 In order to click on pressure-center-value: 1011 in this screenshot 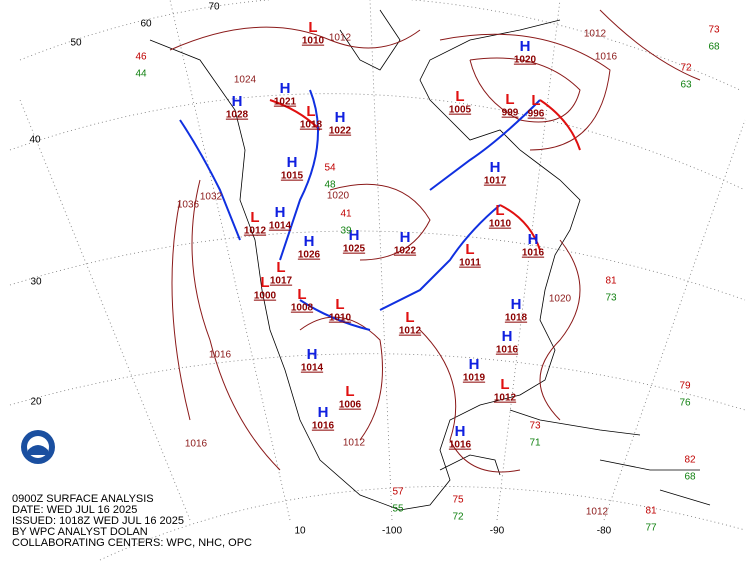, I will do `click(470, 263)`.